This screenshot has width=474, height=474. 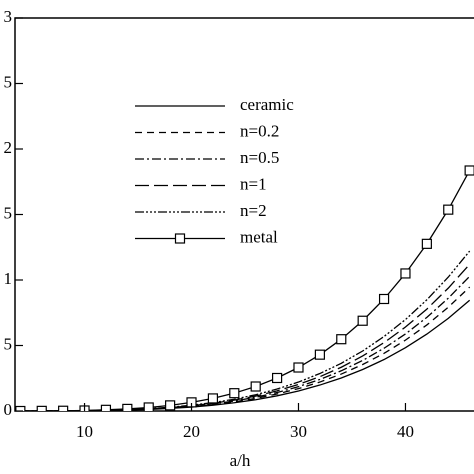 What do you see at coordinates (259, 130) in the screenshot?
I see `legend-label: n=0.2` at bounding box center [259, 130].